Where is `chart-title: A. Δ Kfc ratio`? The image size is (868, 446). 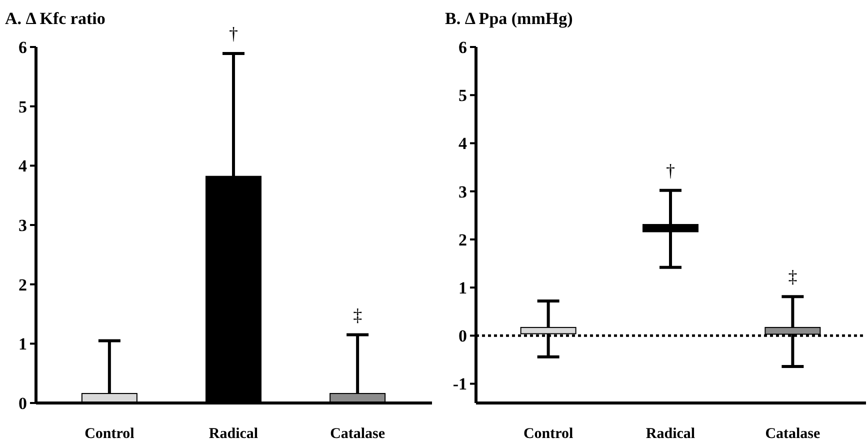 chart-title: A. Δ Kfc ratio is located at coordinates (55, 18).